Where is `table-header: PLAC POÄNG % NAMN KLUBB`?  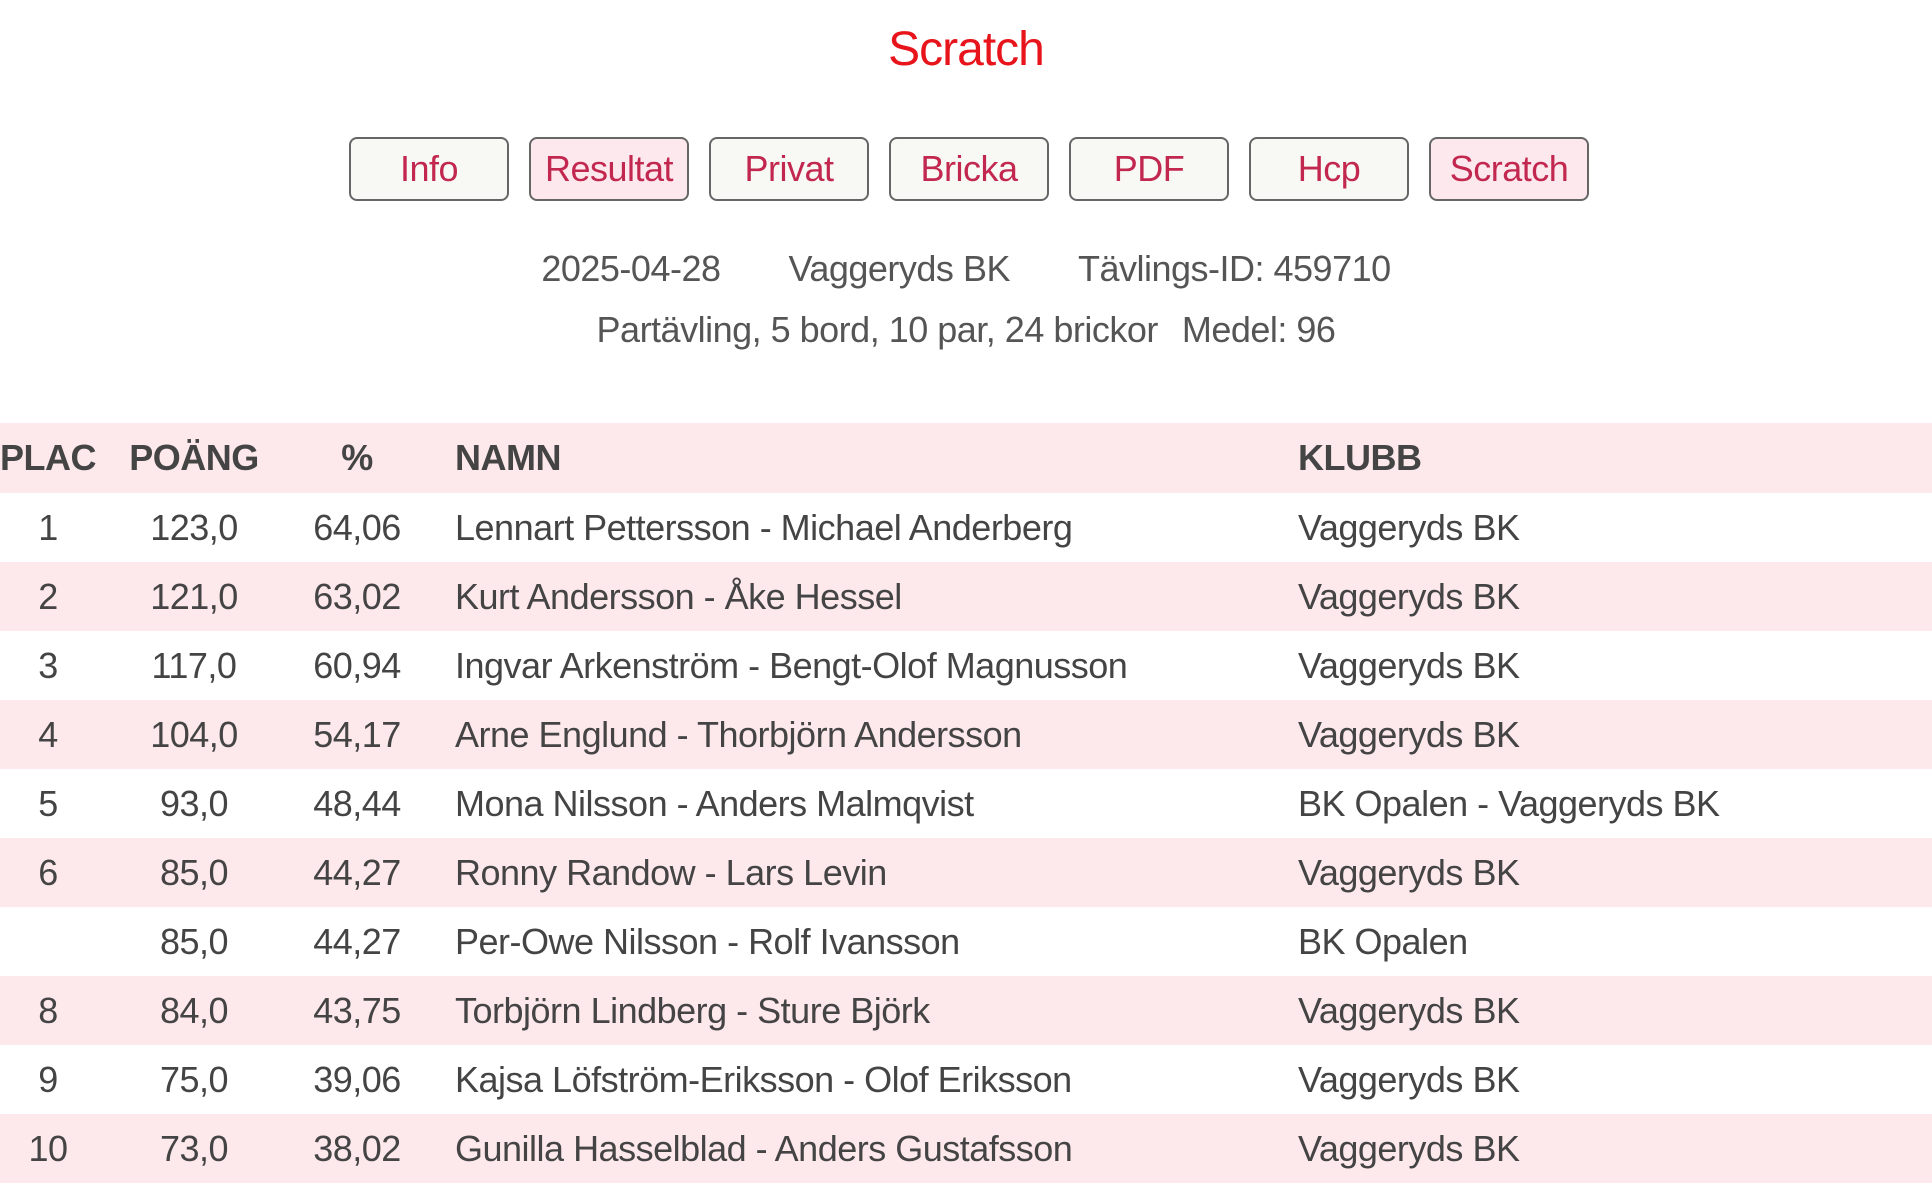 table-header: PLAC POÄNG % NAMN KLUBB is located at coordinates (966, 458).